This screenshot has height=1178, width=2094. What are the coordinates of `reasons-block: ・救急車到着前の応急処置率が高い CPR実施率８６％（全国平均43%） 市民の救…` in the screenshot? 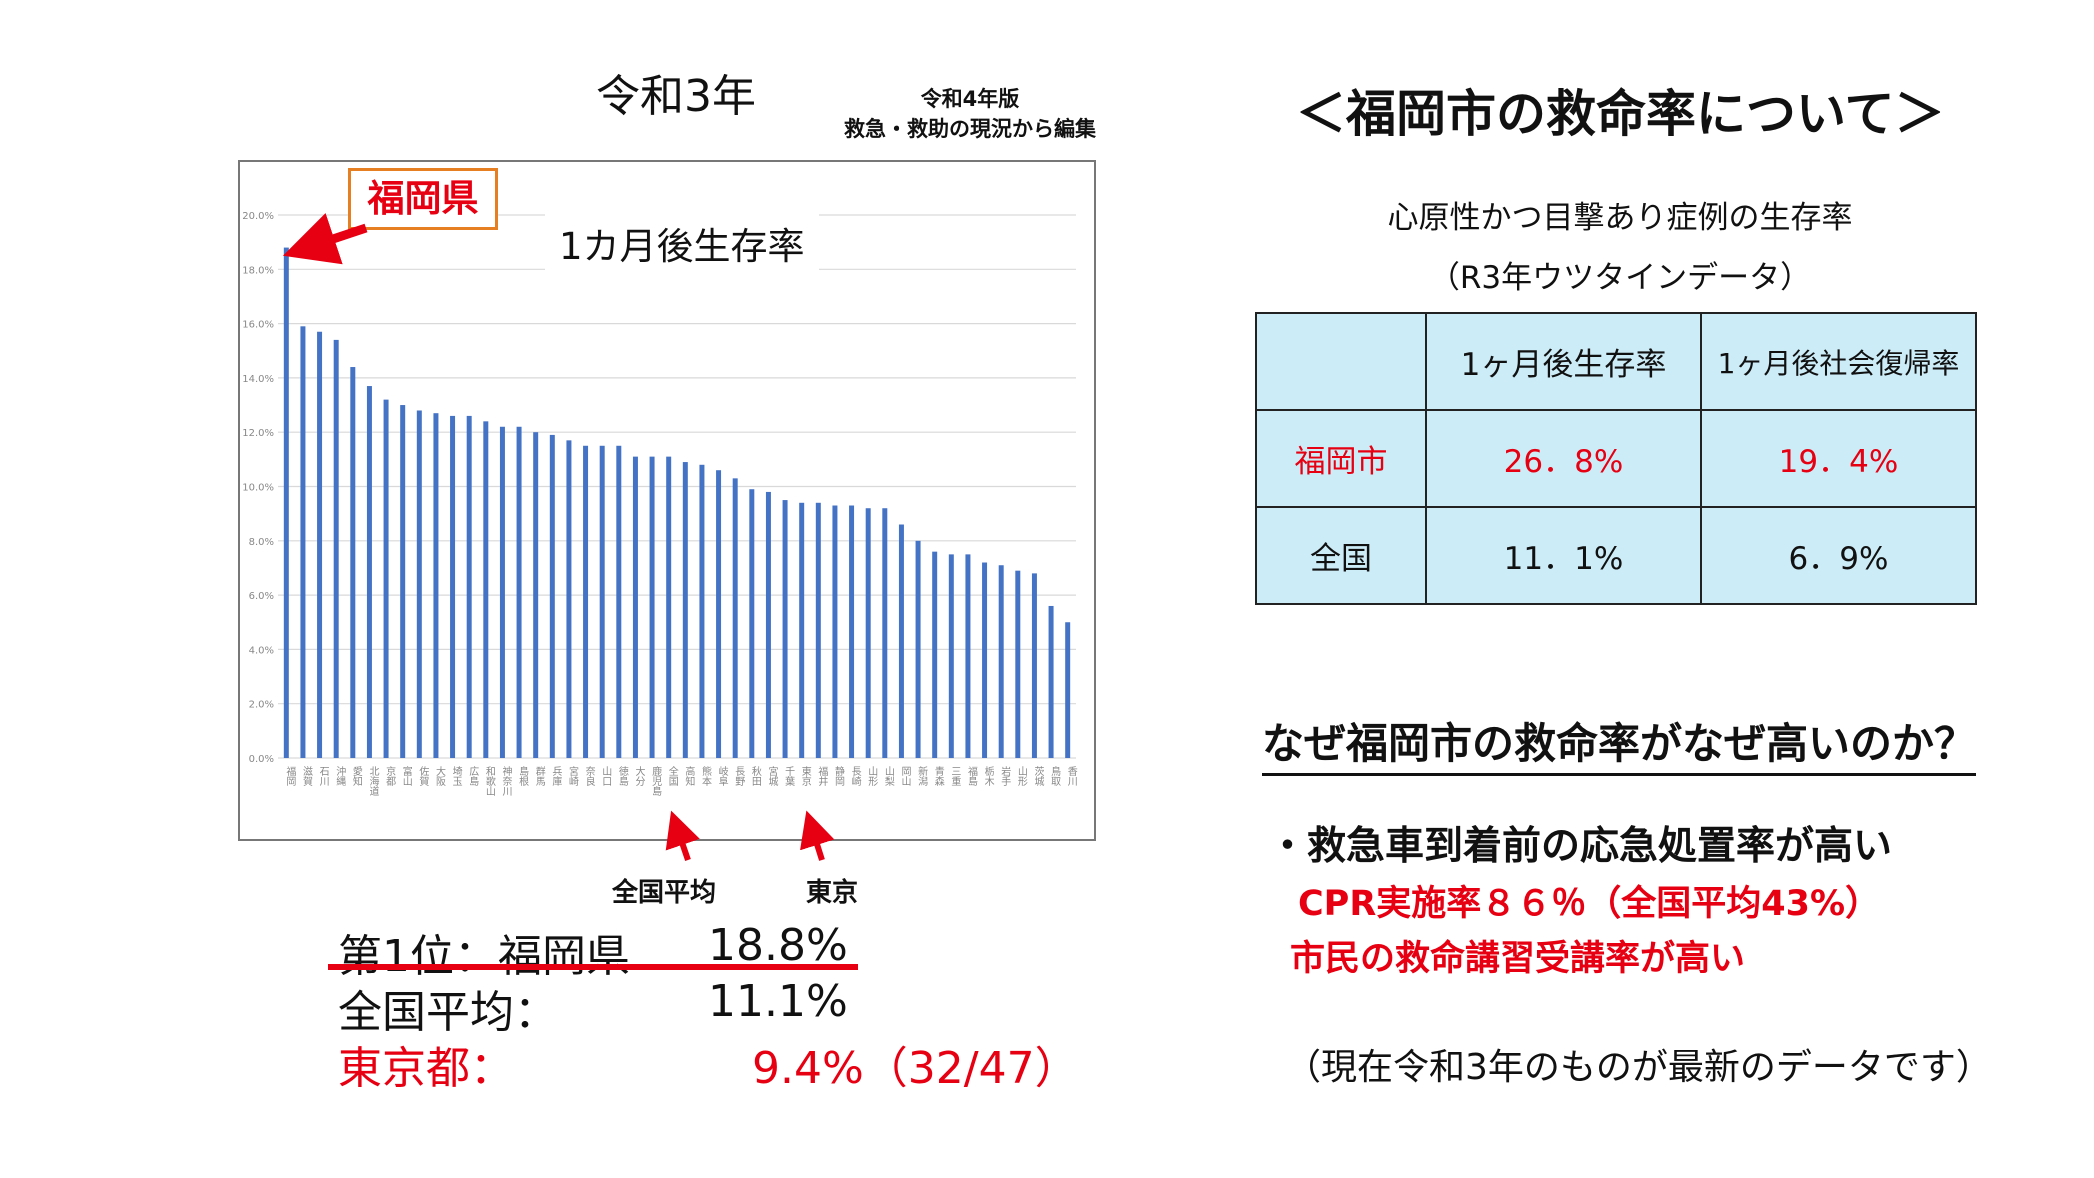 It's located at (1580, 898).